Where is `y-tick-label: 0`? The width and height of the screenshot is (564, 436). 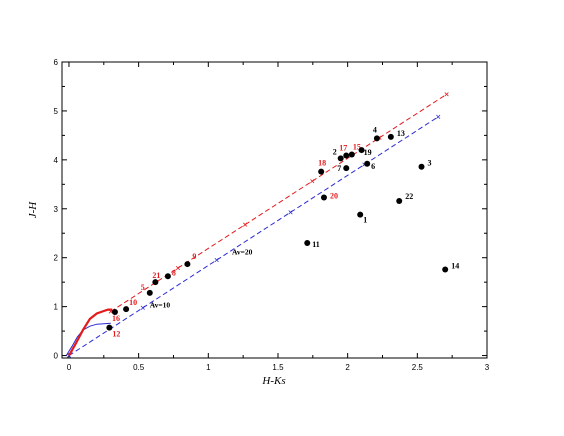
y-tick-label: 0 is located at coordinates (56, 356).